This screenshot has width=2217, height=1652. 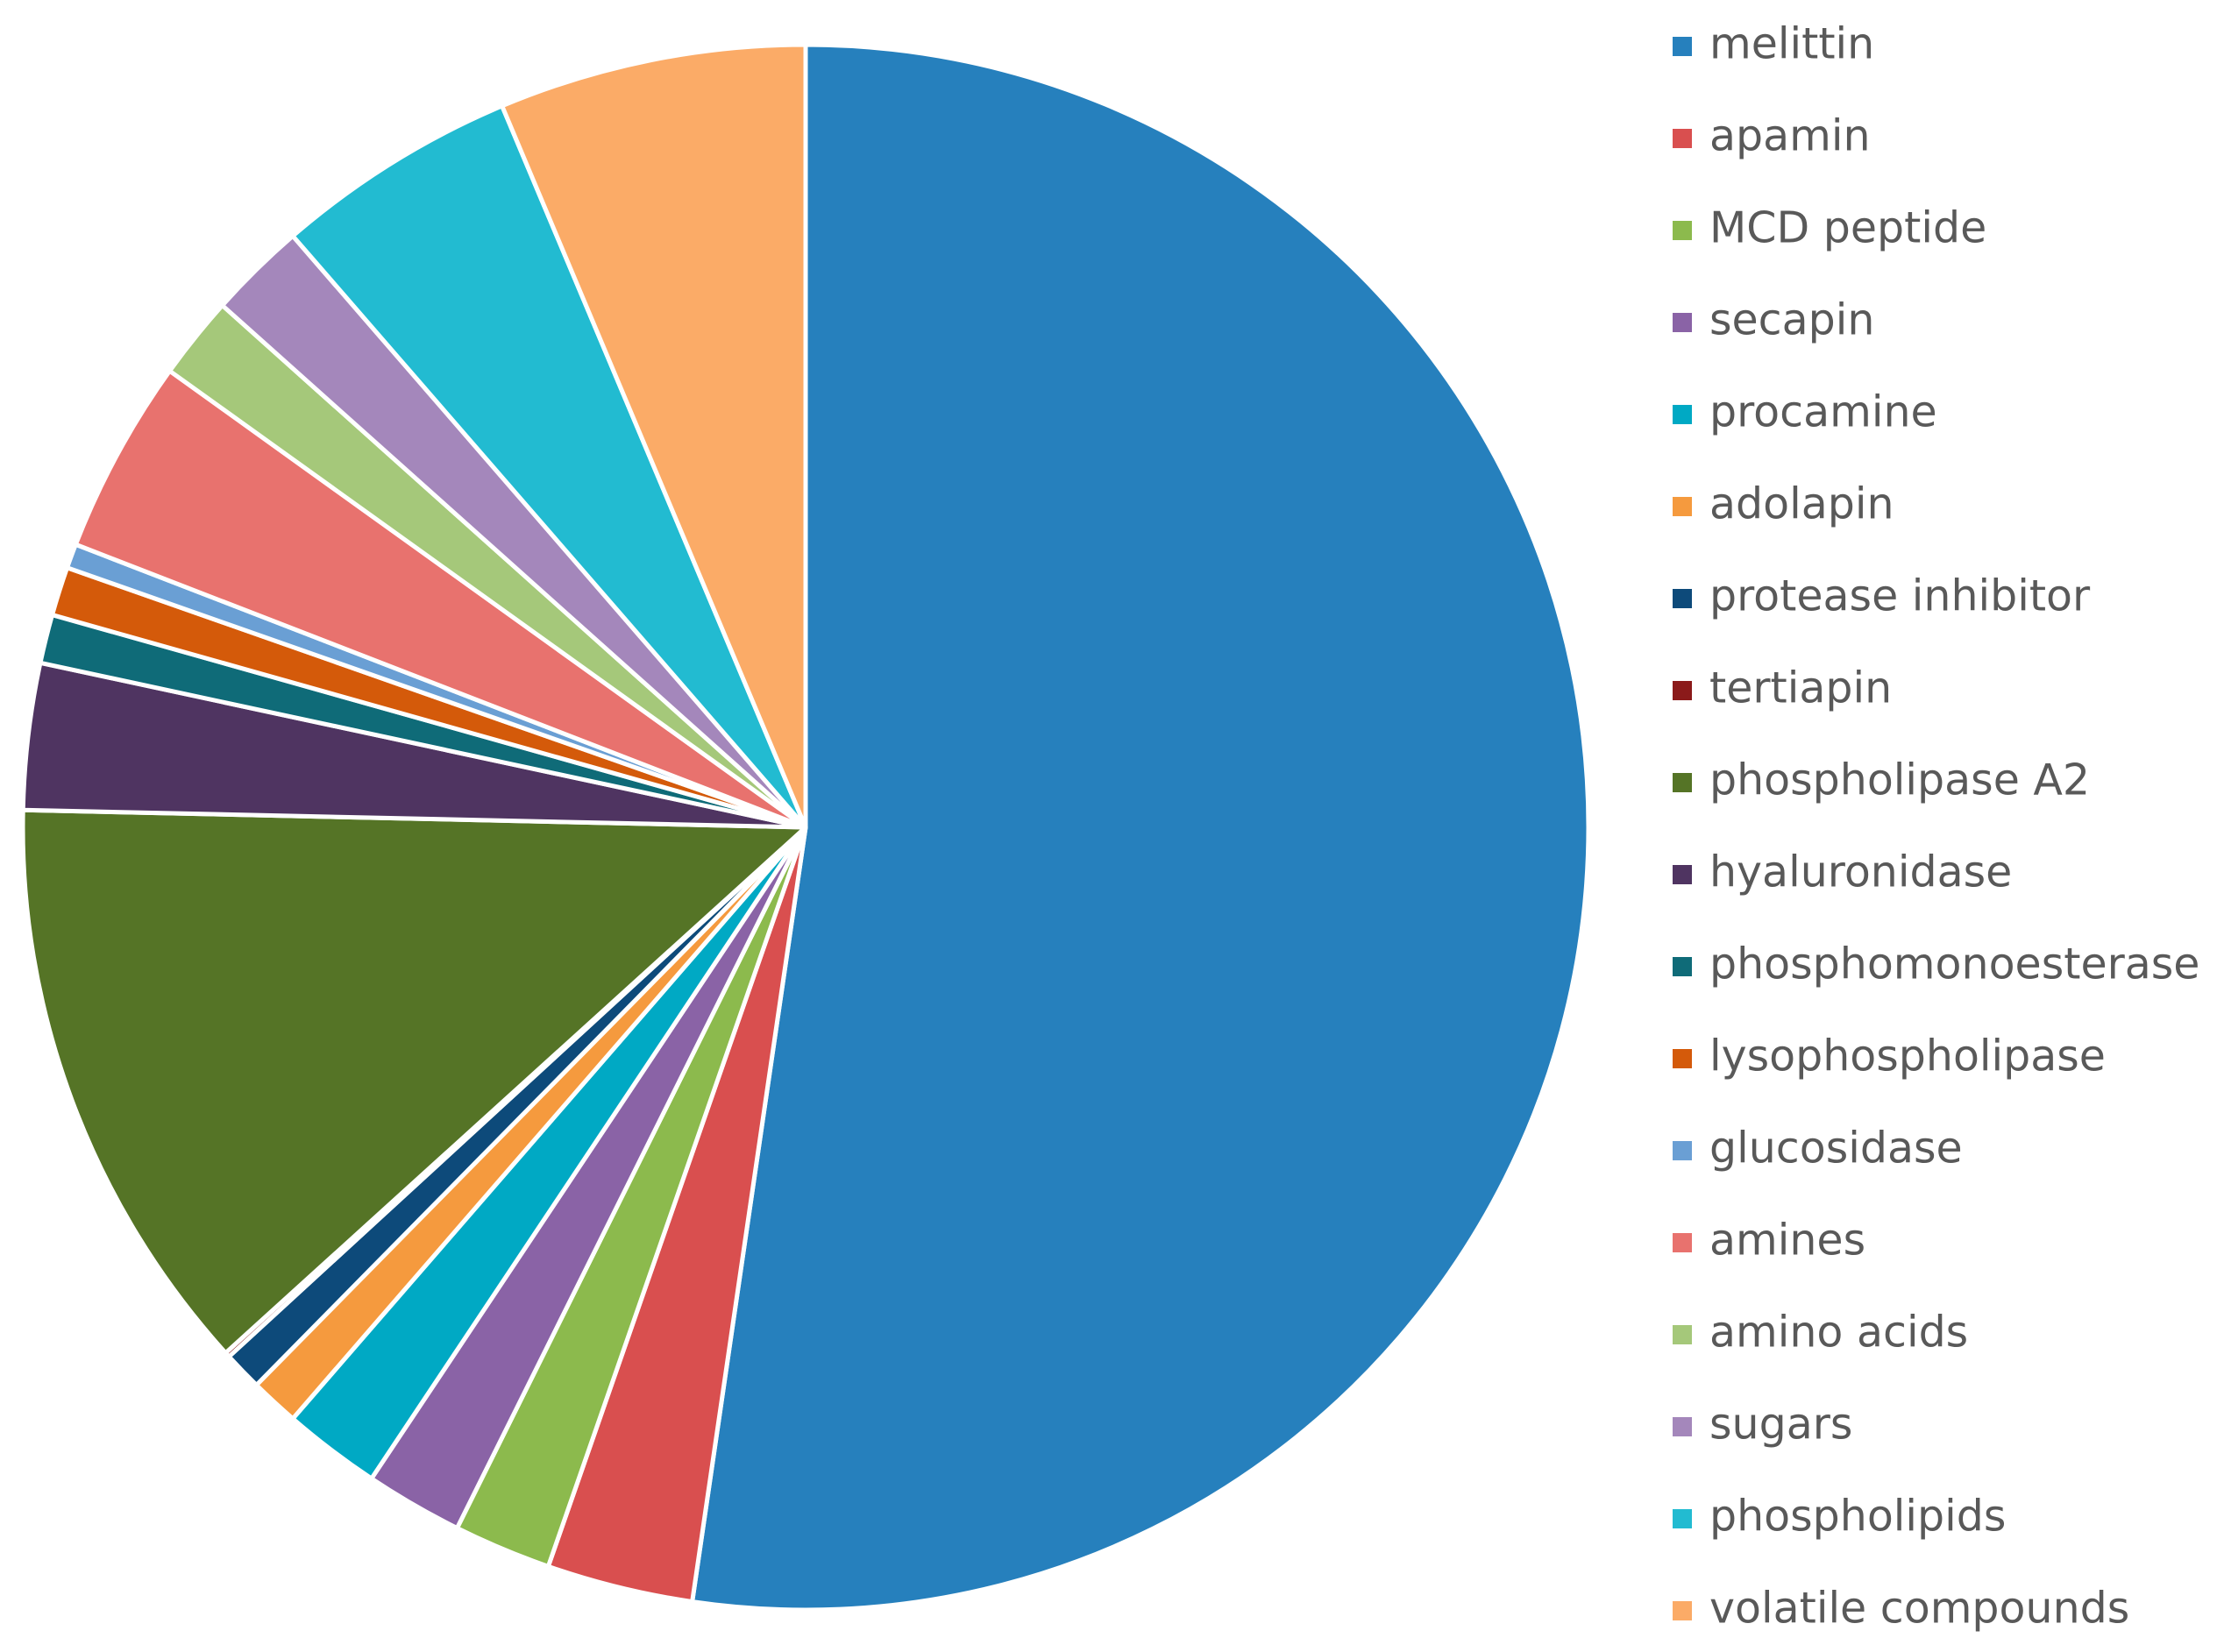 What do you see at coordinates (1899, 780) in the screenshot?
I see `legend-label: phospholipase A2` at bounding box center [1899, 780].